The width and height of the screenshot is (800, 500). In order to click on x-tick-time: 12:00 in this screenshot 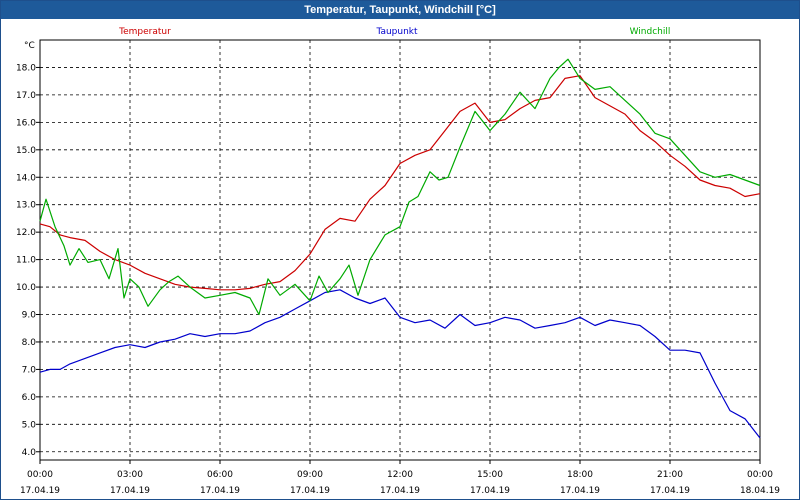, I will do `click(400, 475)`.